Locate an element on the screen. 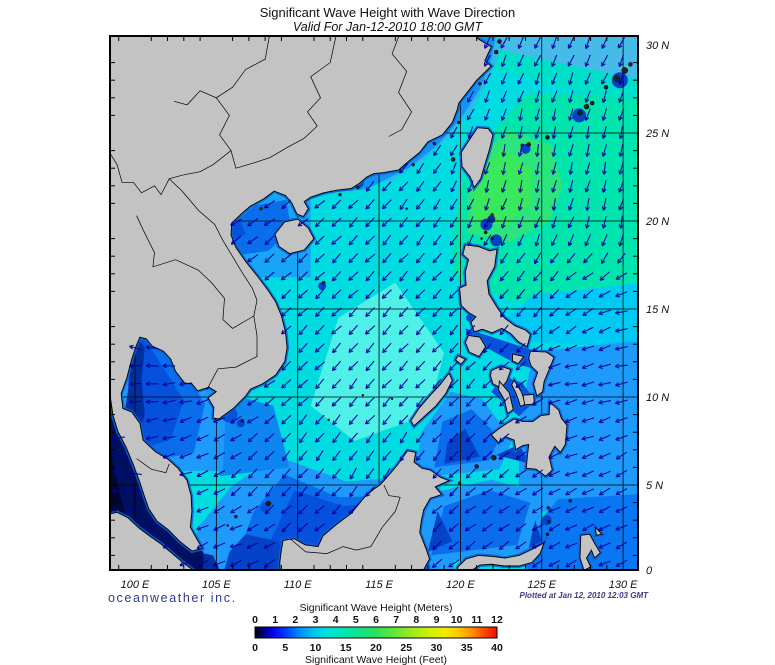 Image resolution: width=775 pixels, height=665 pixels. latitude-labels: 30 N 25 N 20 N 15 N 10 N 5 N 0 is located at coordinates (657, 308).